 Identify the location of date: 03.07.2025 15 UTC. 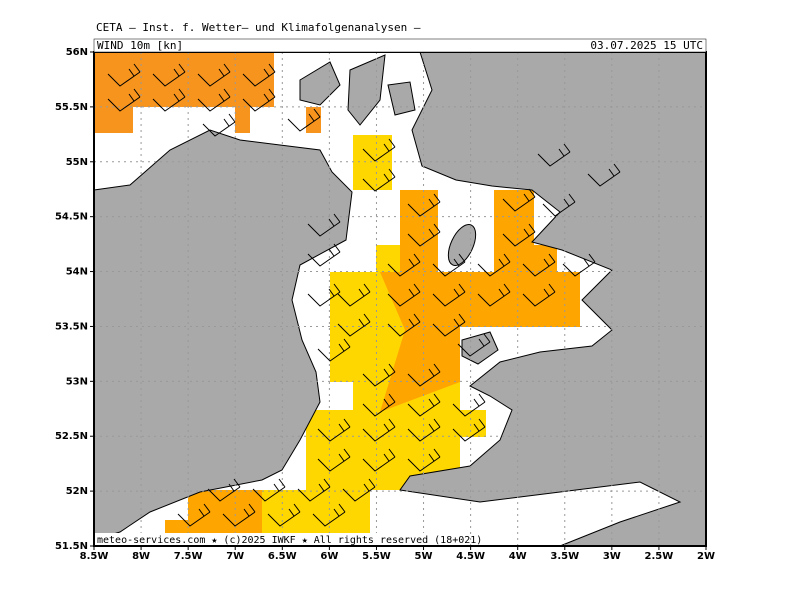
(646, 45).